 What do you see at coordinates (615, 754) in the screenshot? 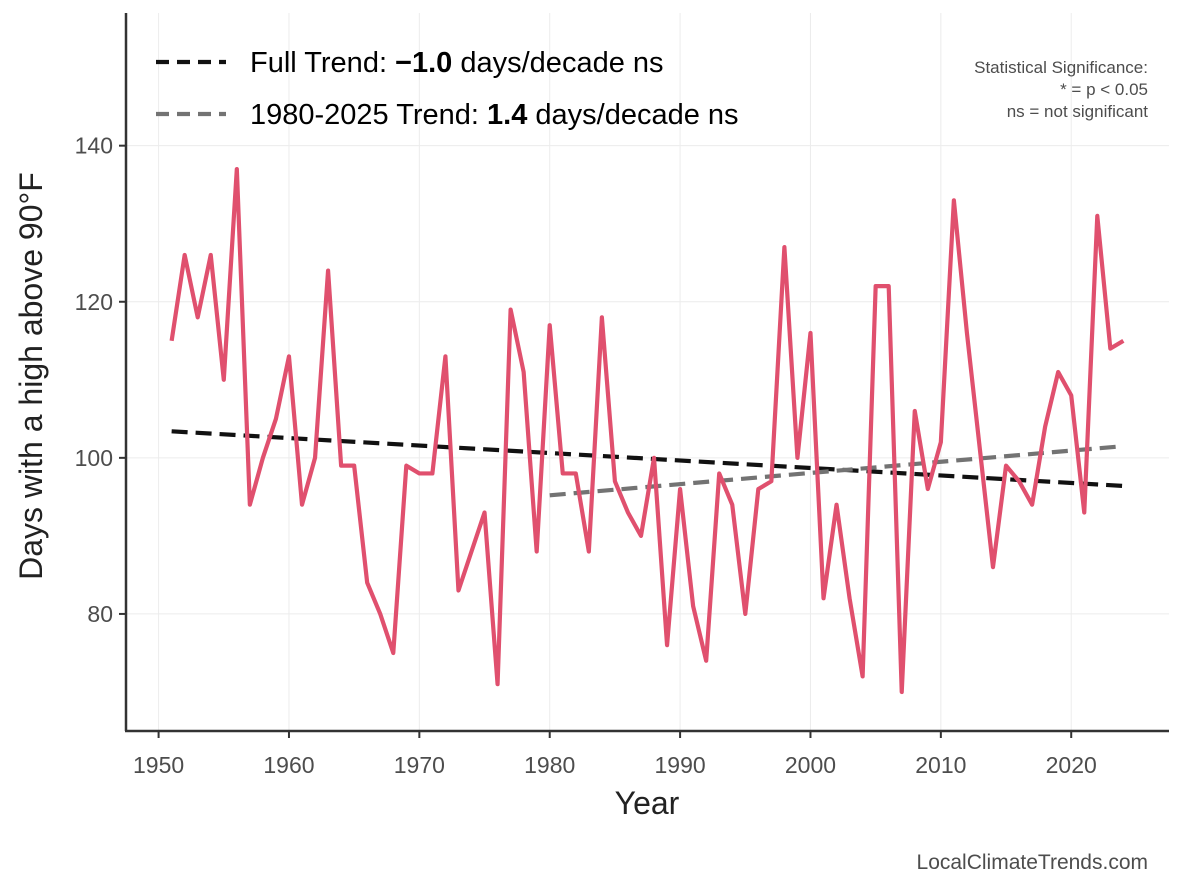
I see `x-axis-ticks: 1950 1960 1970 1980 1990 2000 2010 2020` at bounding box center [615, 754].